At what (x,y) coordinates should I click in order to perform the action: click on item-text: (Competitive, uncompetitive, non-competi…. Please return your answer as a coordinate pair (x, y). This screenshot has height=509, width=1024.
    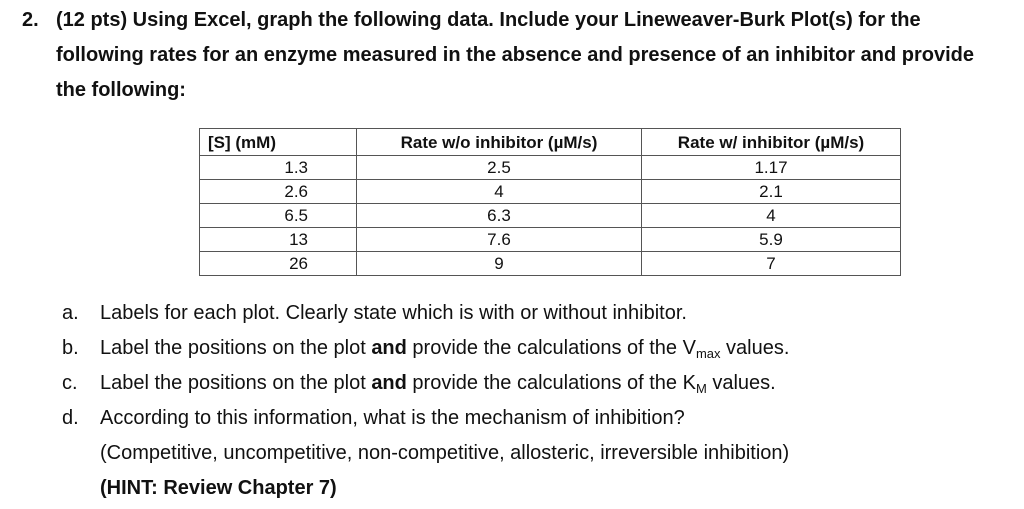
    Looking at the image, I should click on (445, 453).